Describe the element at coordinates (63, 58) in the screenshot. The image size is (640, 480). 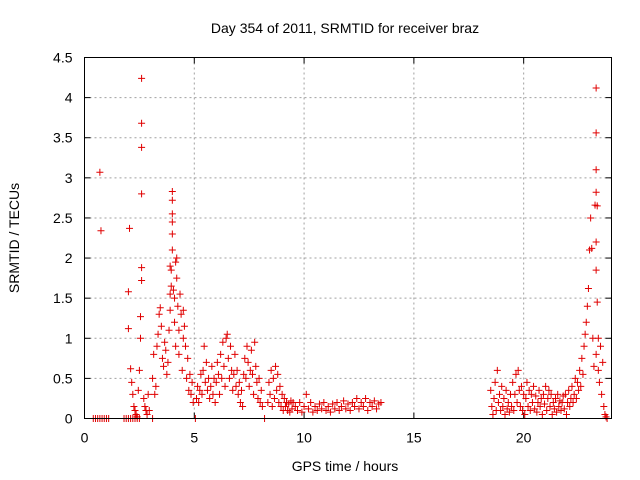
I see `y-tick-label: 4.5` at that location.